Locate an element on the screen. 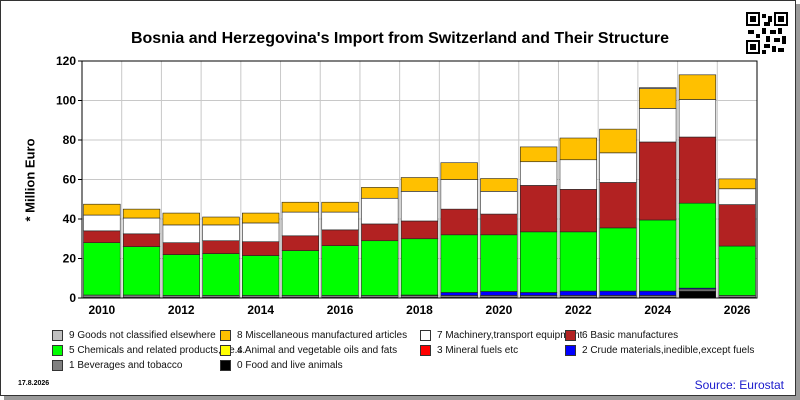 This screenshot has height=400, width=800. legend-item: 5 Chemicals and related products,n.e.s. is located at coordinates (148, 350).